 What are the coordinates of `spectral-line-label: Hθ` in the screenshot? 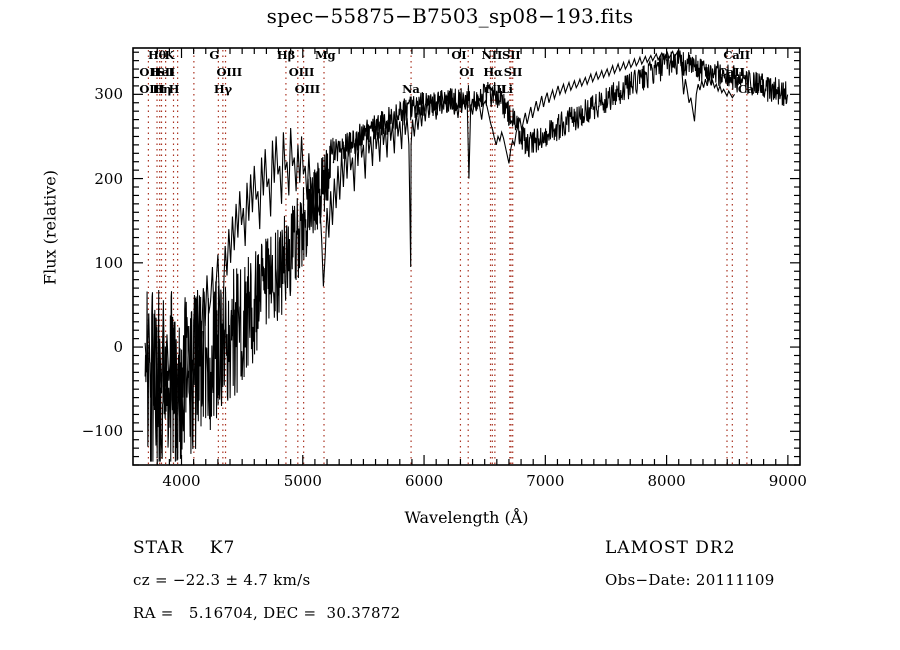 It's located at (157, 55).